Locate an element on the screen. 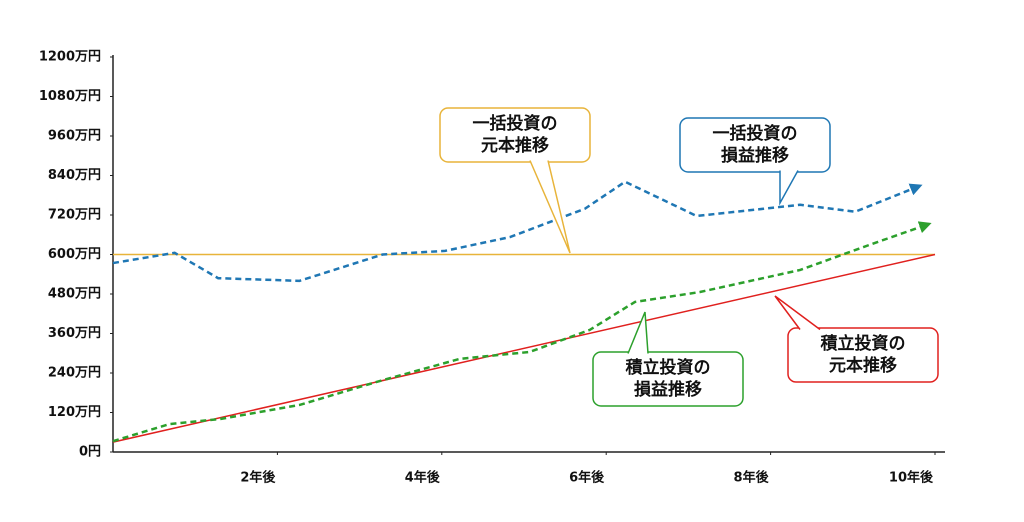  x-tick-label: 4年後 is located at coordinates (423, 478).